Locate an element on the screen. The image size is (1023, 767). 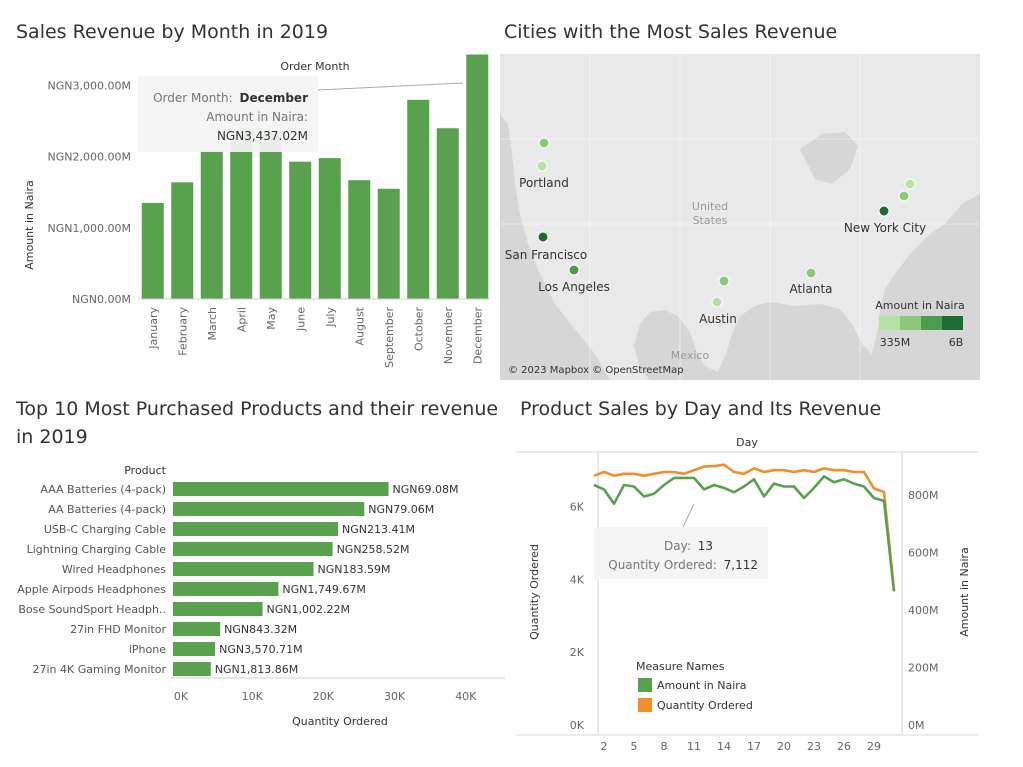
product-label: USB-C Charging Cable is located at coordinates (105, 529).